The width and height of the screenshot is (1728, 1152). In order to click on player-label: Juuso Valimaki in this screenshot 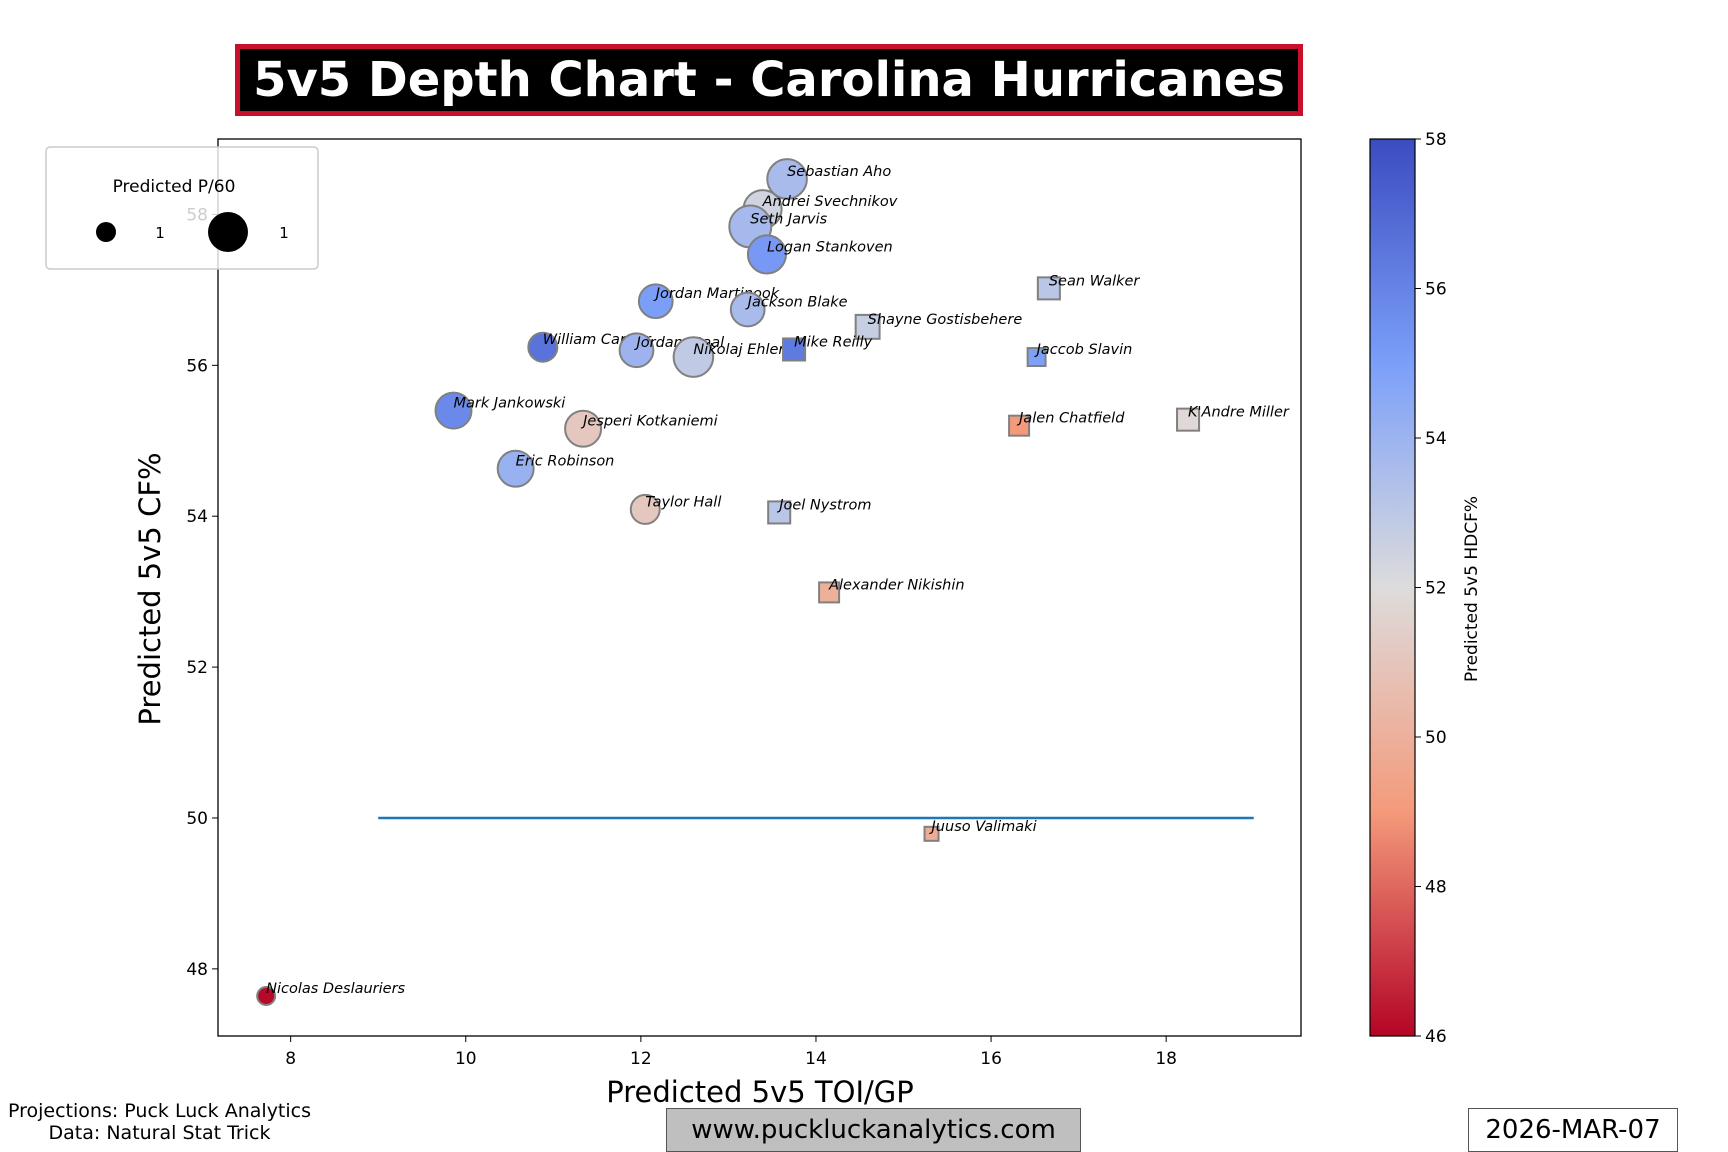, I will do `click(983, 827)`.